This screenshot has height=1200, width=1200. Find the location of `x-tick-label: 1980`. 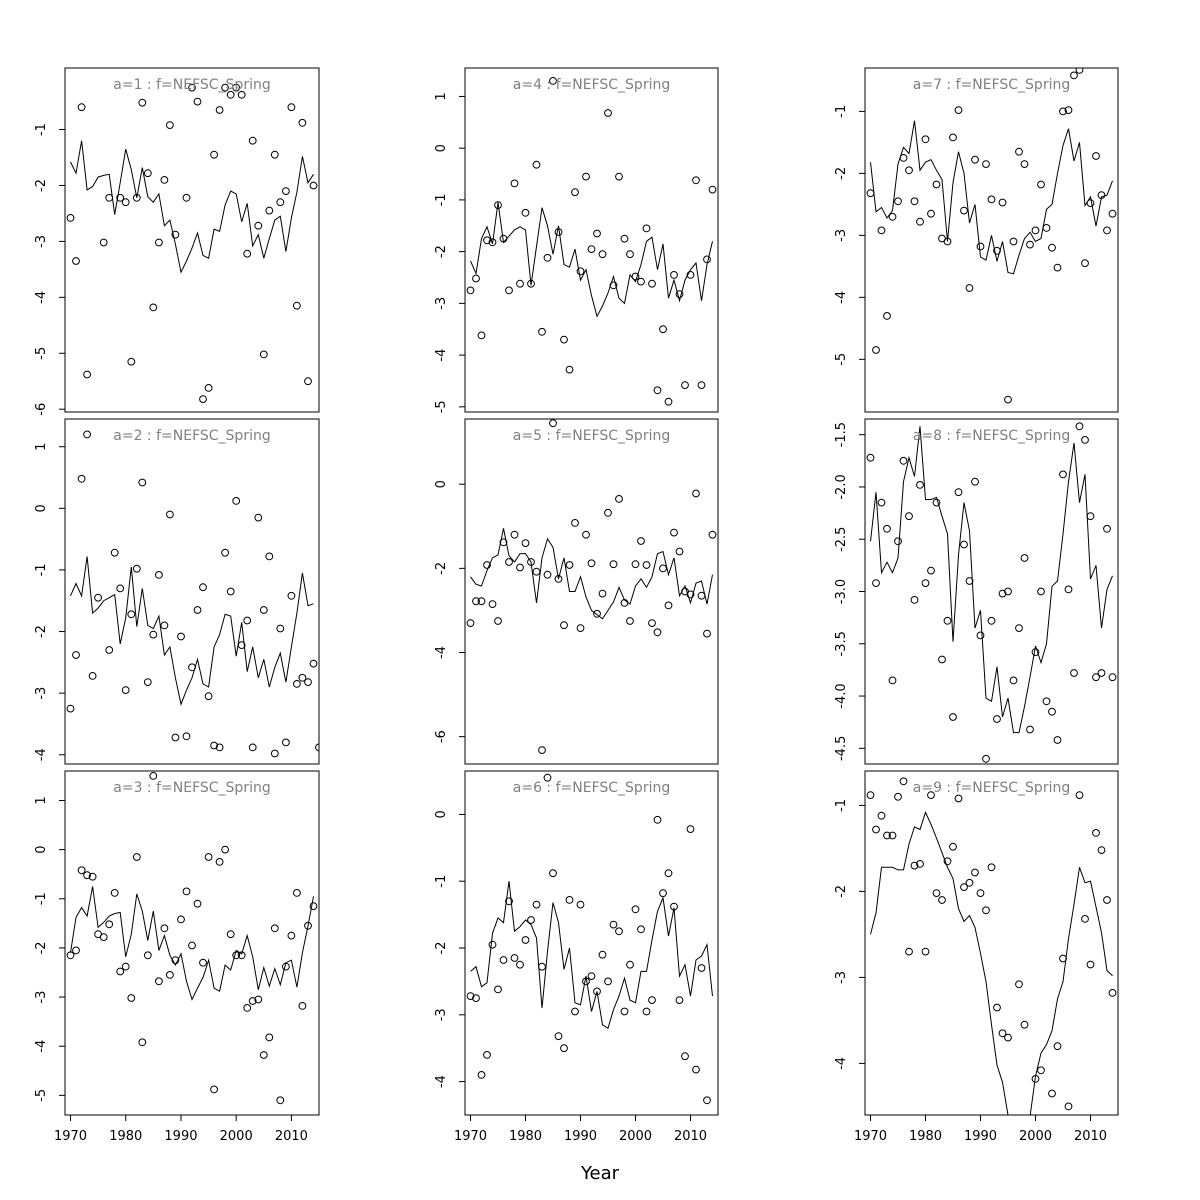

x-tick-label: 1980 is located at coordinates (125, 1136).